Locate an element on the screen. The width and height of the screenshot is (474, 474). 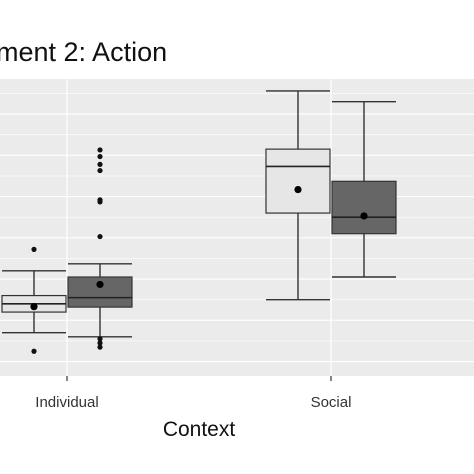
x-tick-label: Social is located at coordinates (331, 402).